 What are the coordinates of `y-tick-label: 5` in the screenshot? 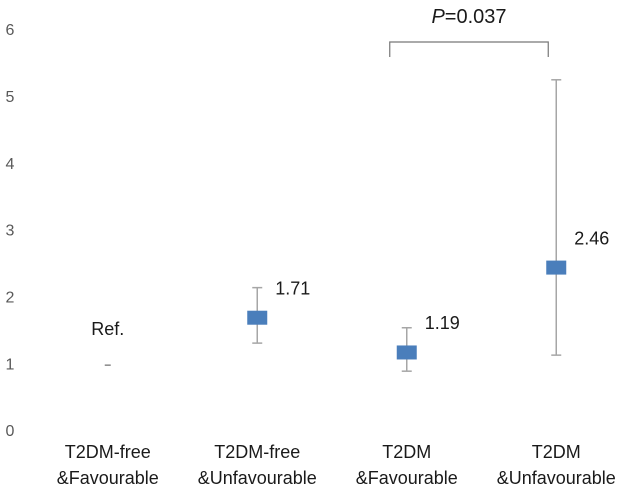 It's located at (10, 97).